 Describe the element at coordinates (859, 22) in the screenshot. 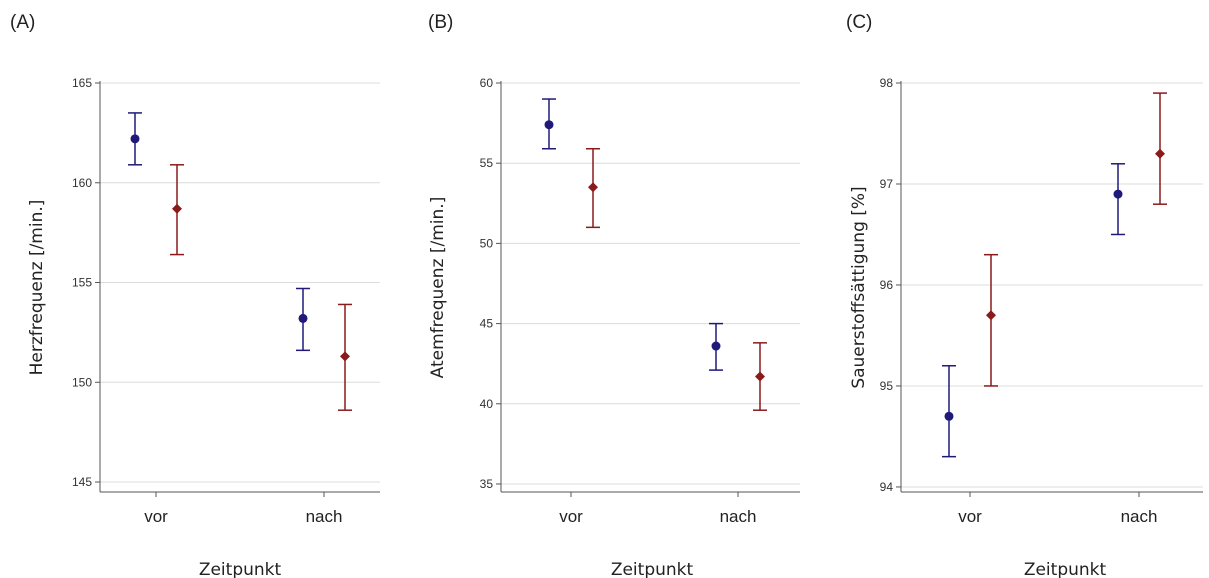

I see `panel-label: (C)` at that location.